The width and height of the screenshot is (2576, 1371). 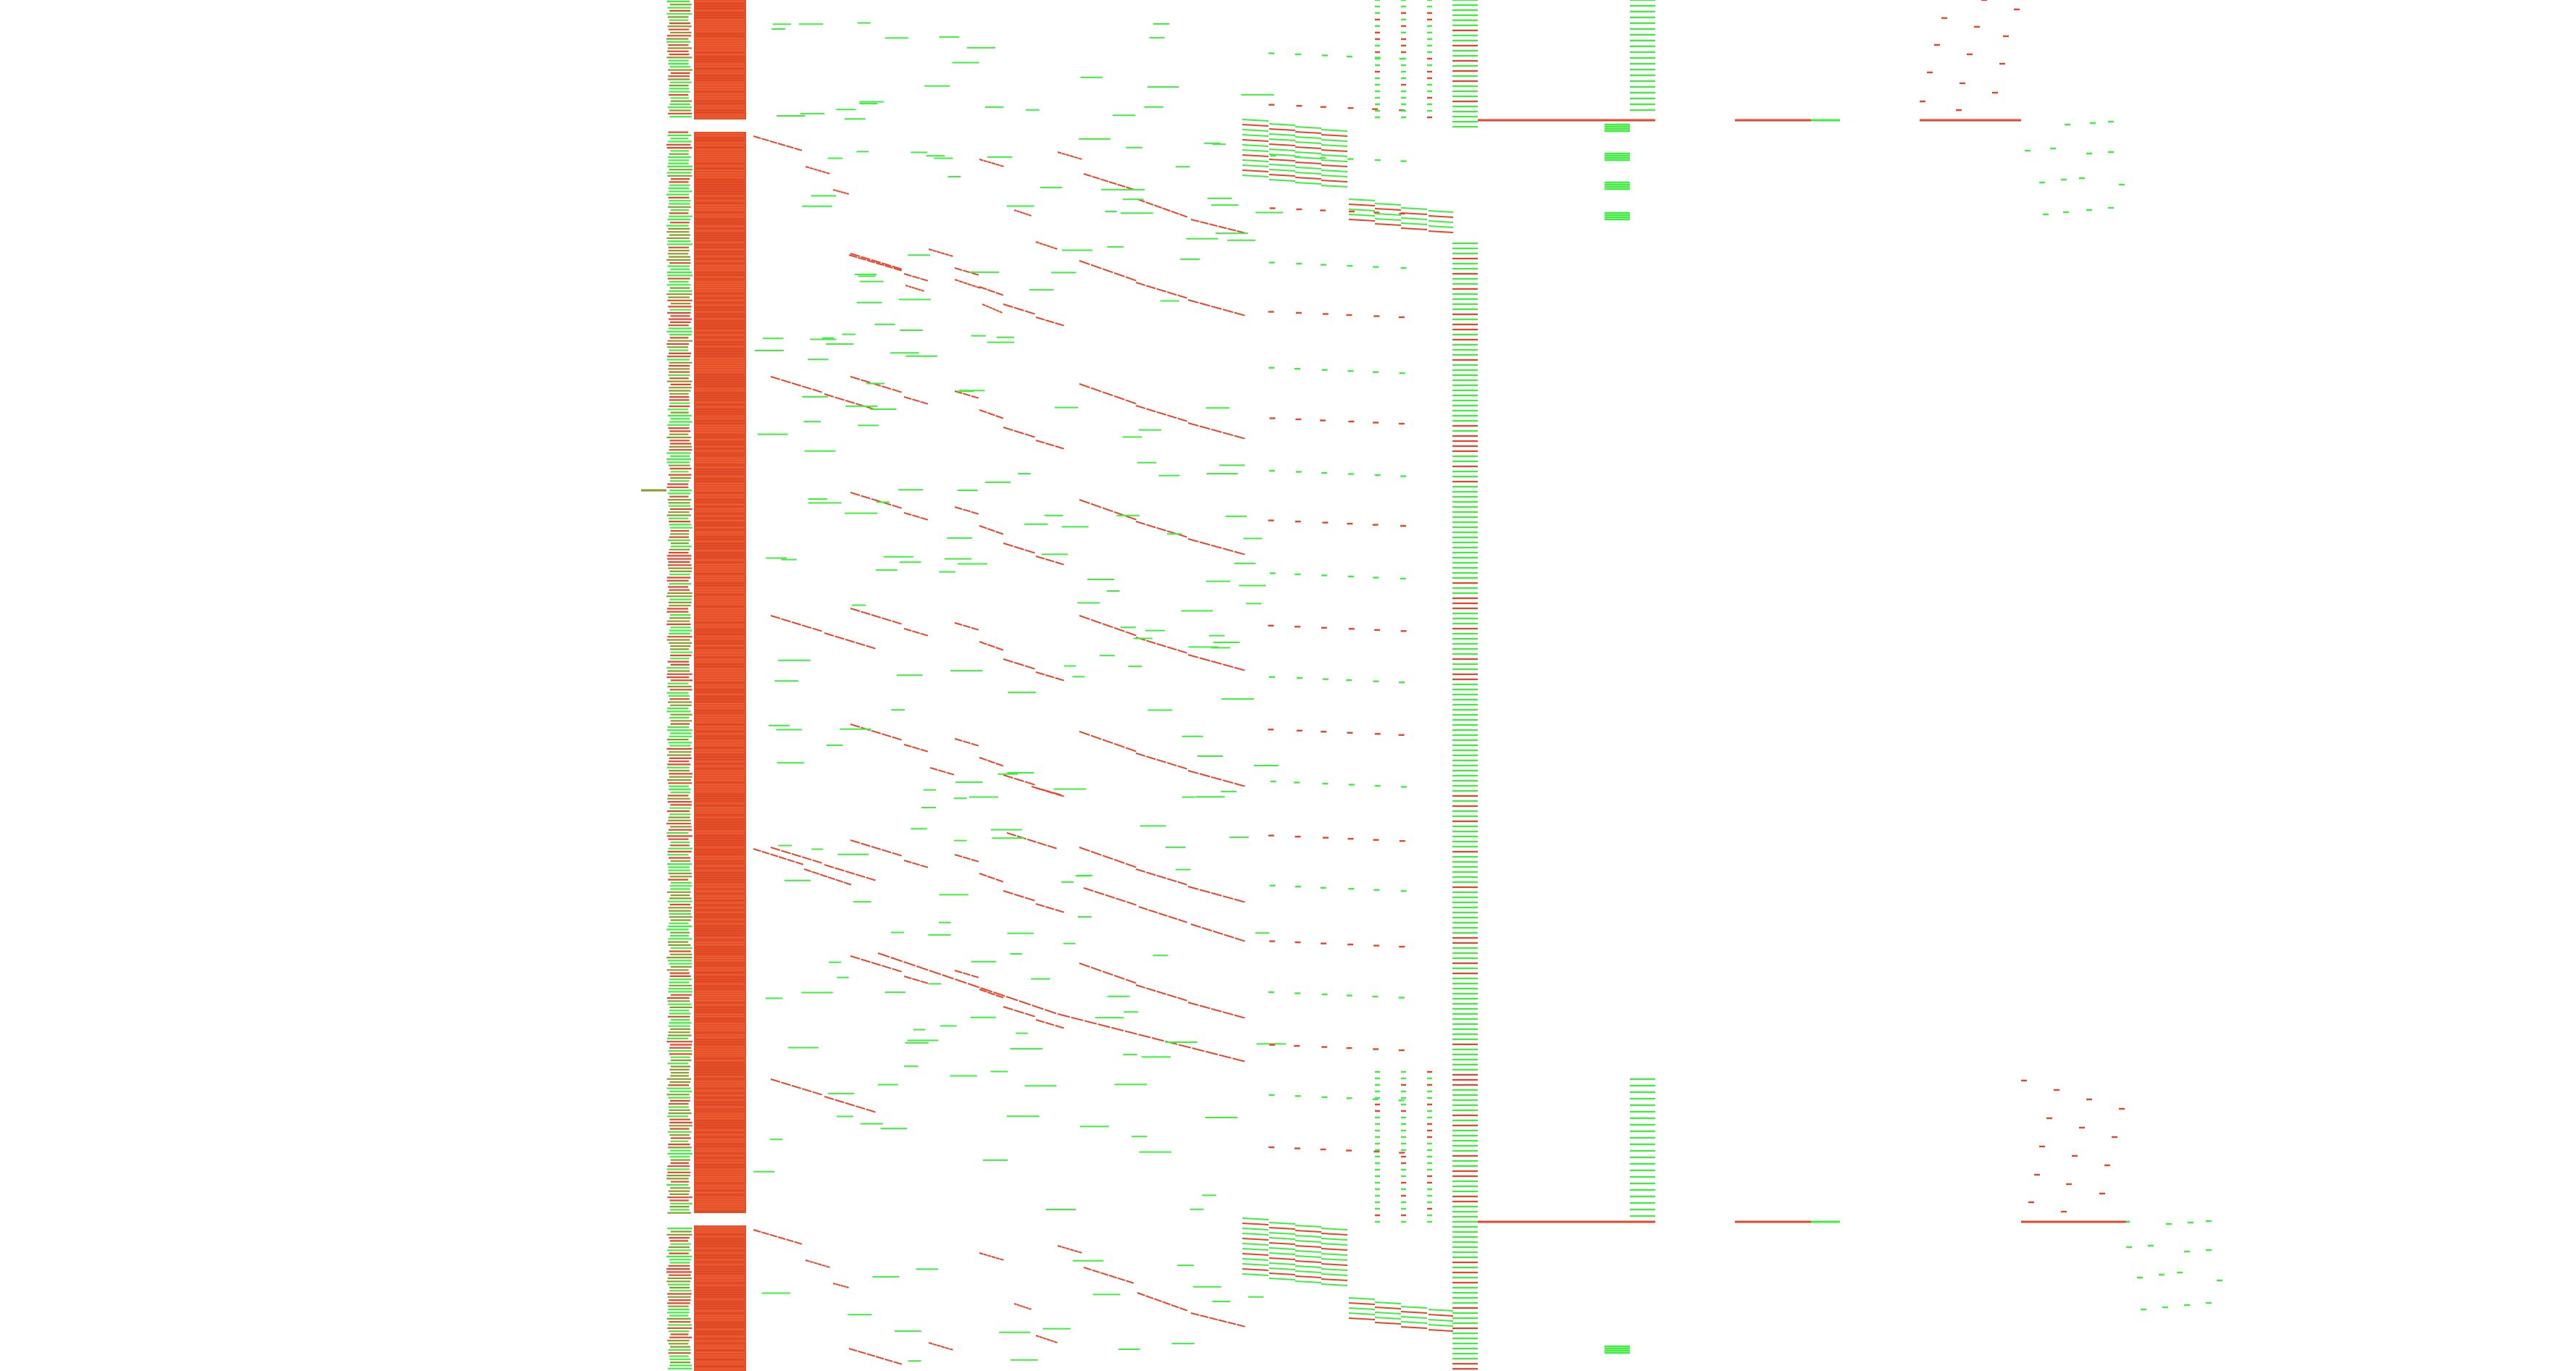 I want to click on main-column-block, so click(x=720, y=1298).